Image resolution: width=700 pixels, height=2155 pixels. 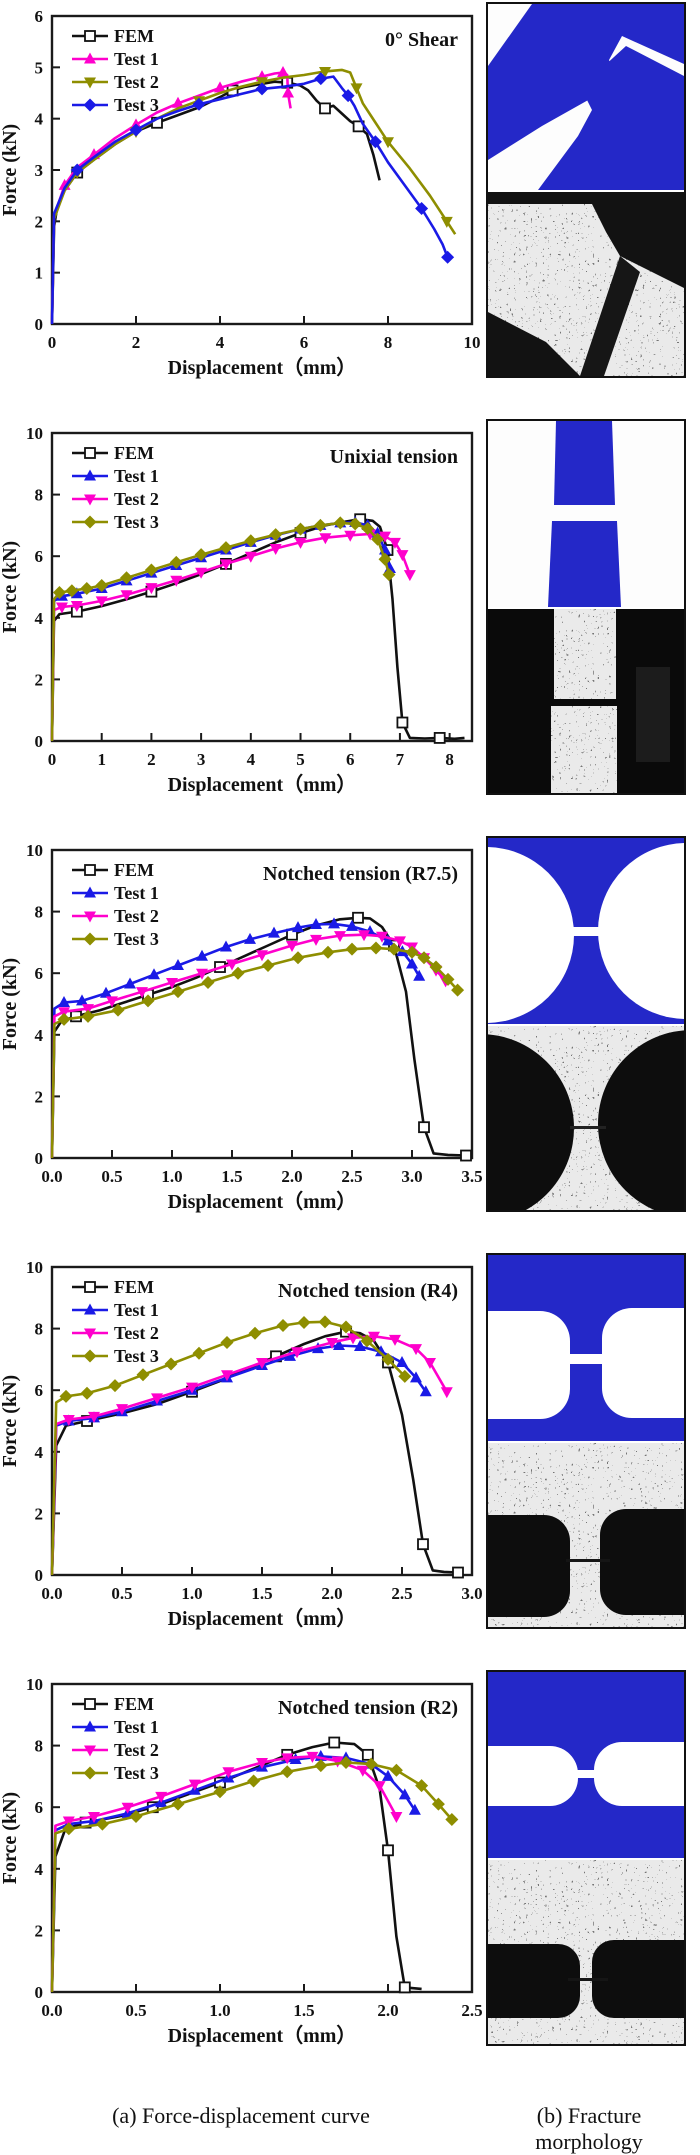 I want to click on x-tick-label: 1, so click(x=101, y=759).